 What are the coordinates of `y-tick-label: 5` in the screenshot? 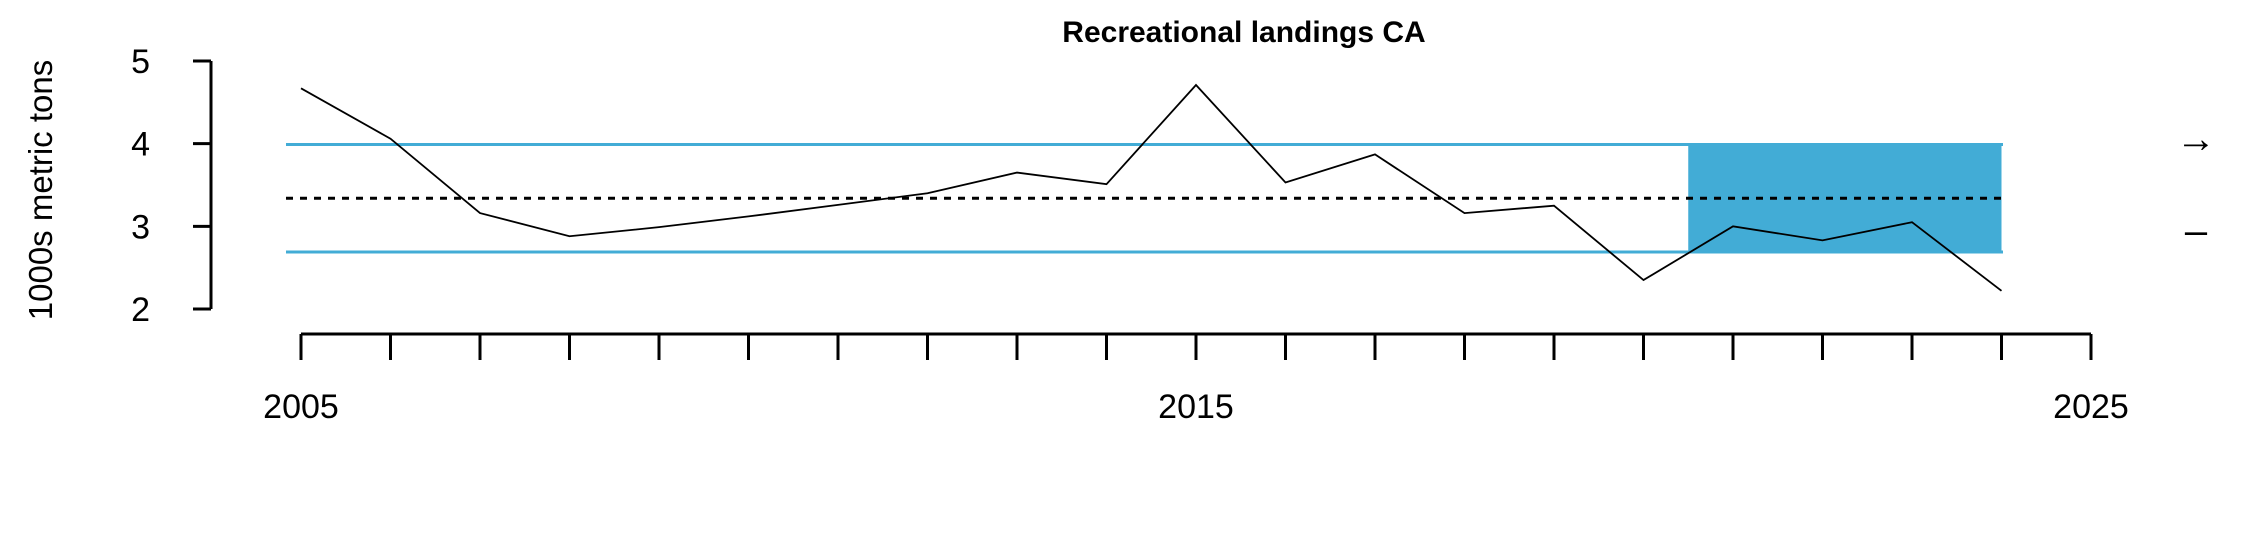 It's located at (140, 62).